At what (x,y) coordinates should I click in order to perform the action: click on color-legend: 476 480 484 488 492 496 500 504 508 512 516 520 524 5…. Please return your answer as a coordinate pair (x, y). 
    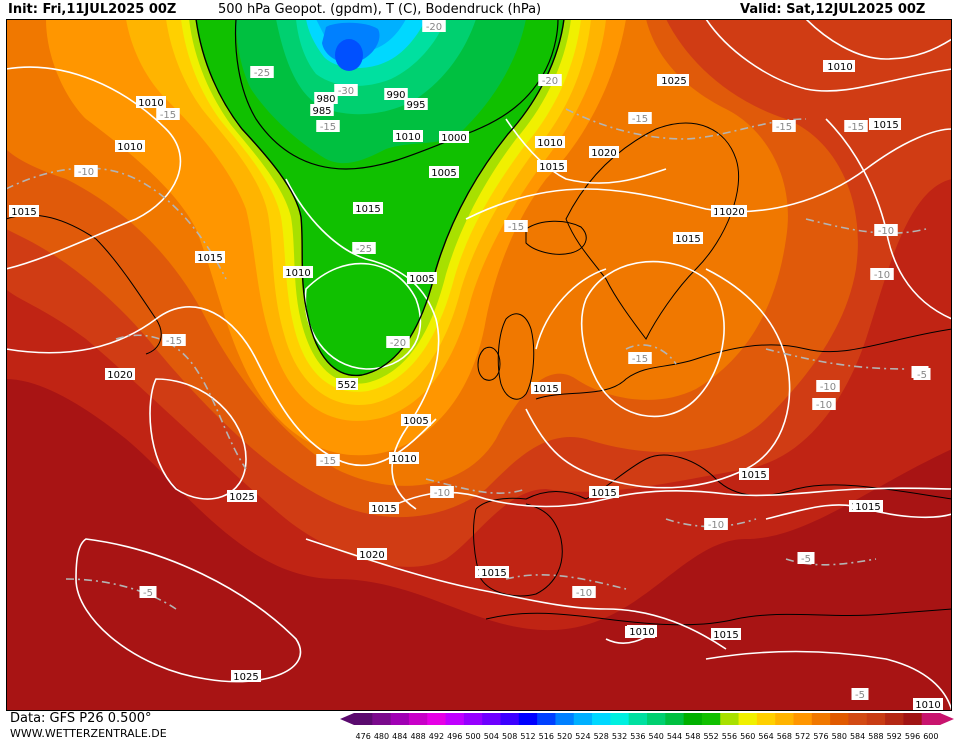
    Looking at the image, I should click on (647, 727).